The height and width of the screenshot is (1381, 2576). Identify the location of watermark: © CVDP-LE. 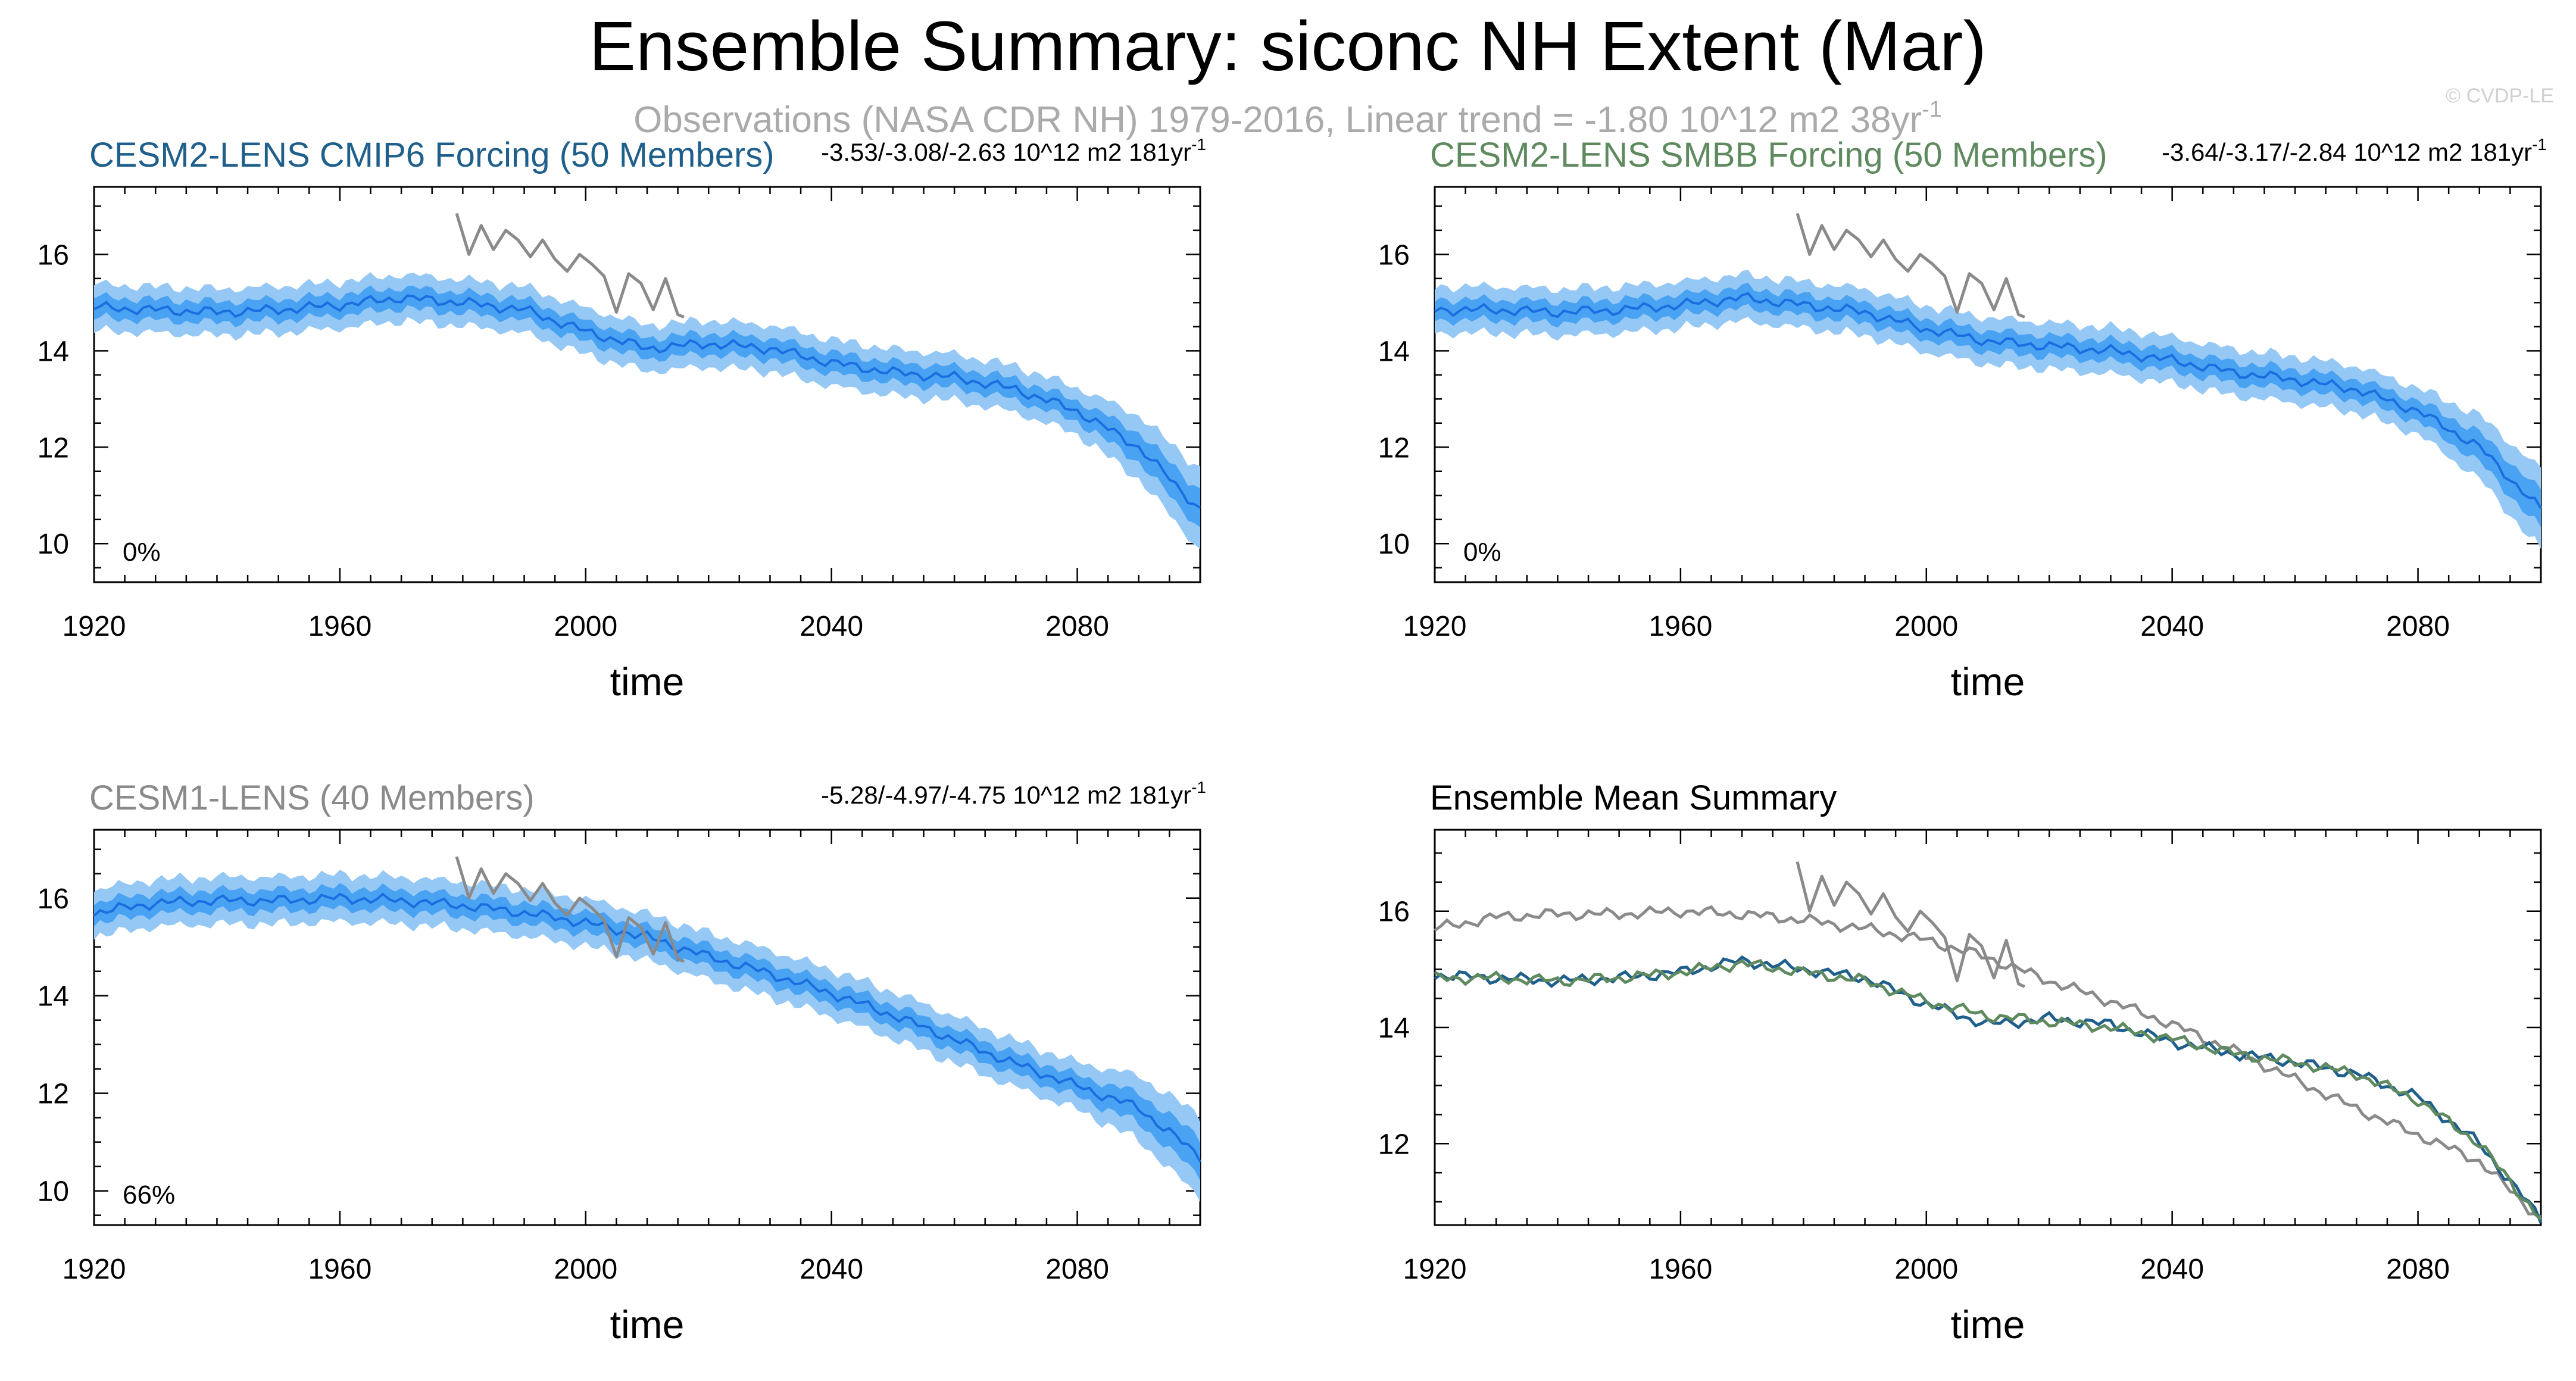
(2500, 96).